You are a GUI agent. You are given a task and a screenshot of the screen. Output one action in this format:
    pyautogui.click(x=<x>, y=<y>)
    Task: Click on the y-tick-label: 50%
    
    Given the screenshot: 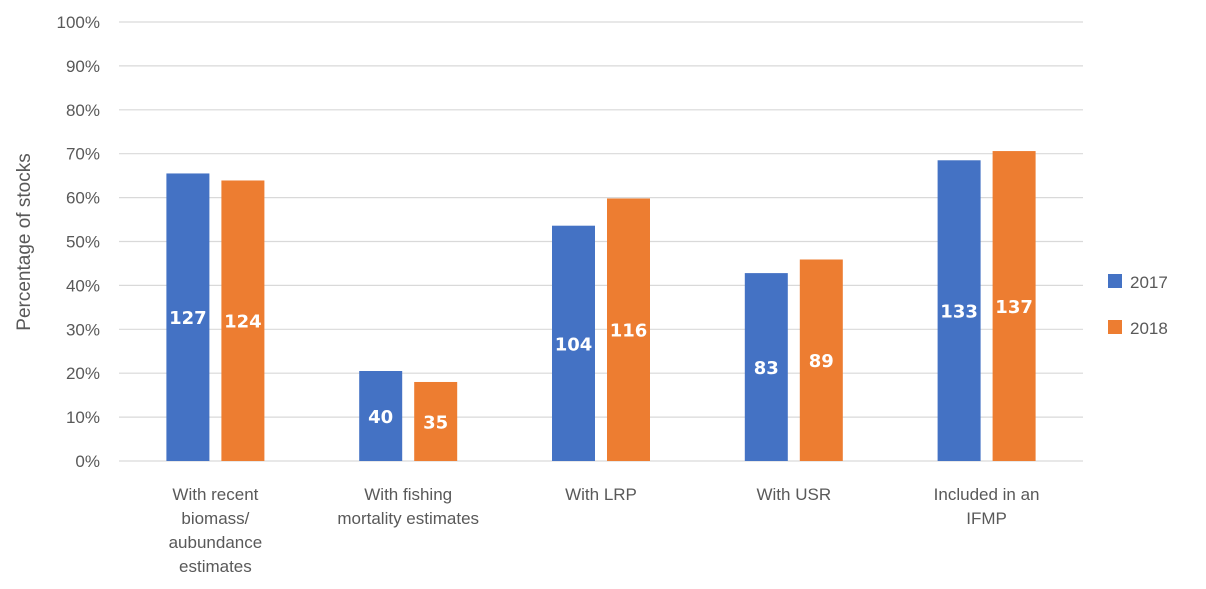 What is the action you would take?
    pyautogui.click(x=83, y=242)
    